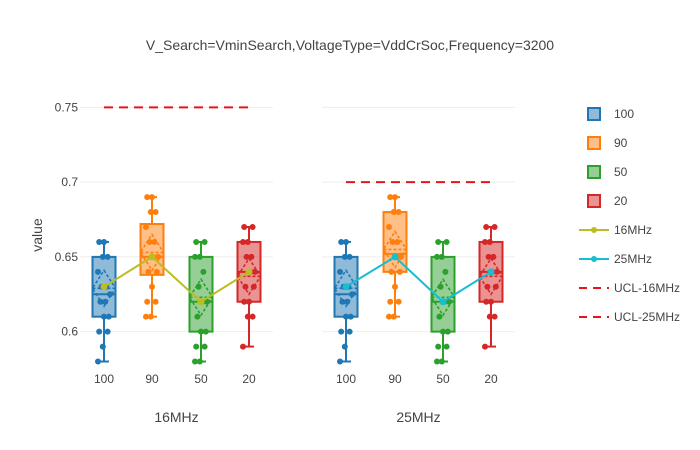 The image size is (700, 450). Describe the element at coordinates (621, 201) in the screenshot. I see `legend-label: 20` at that location.